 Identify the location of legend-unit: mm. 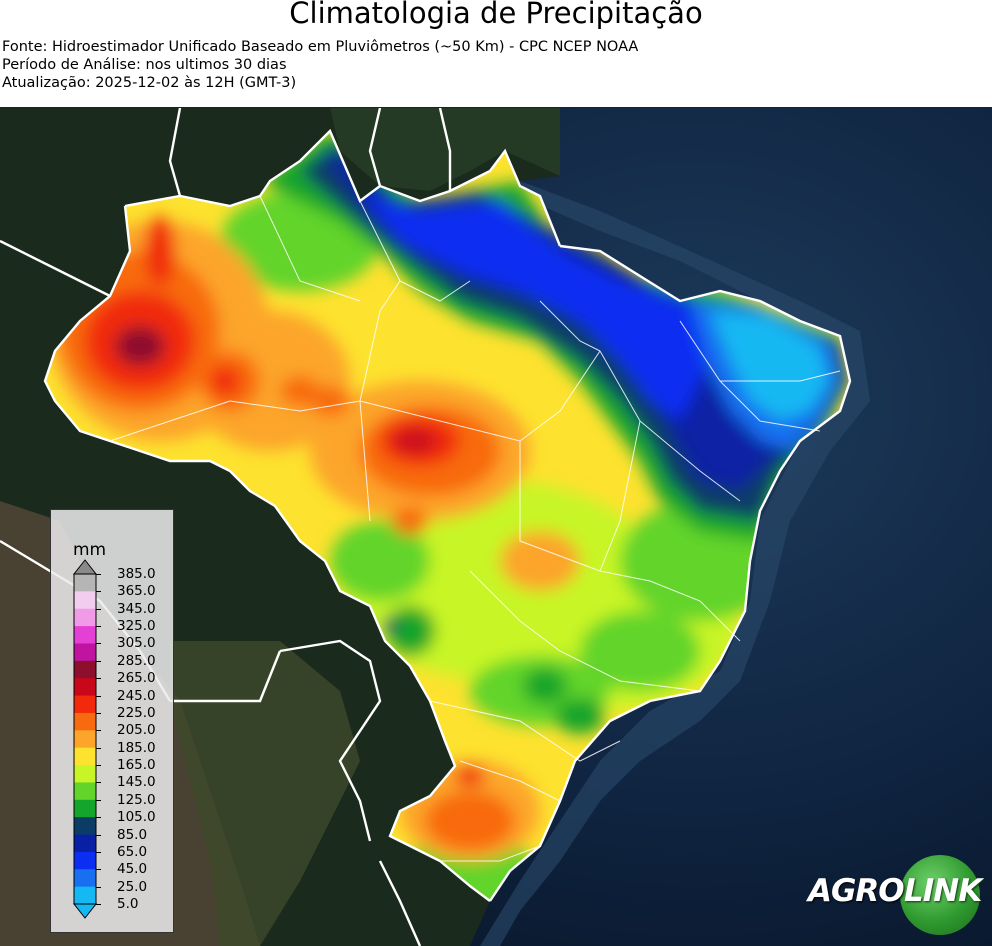
(90, 550).